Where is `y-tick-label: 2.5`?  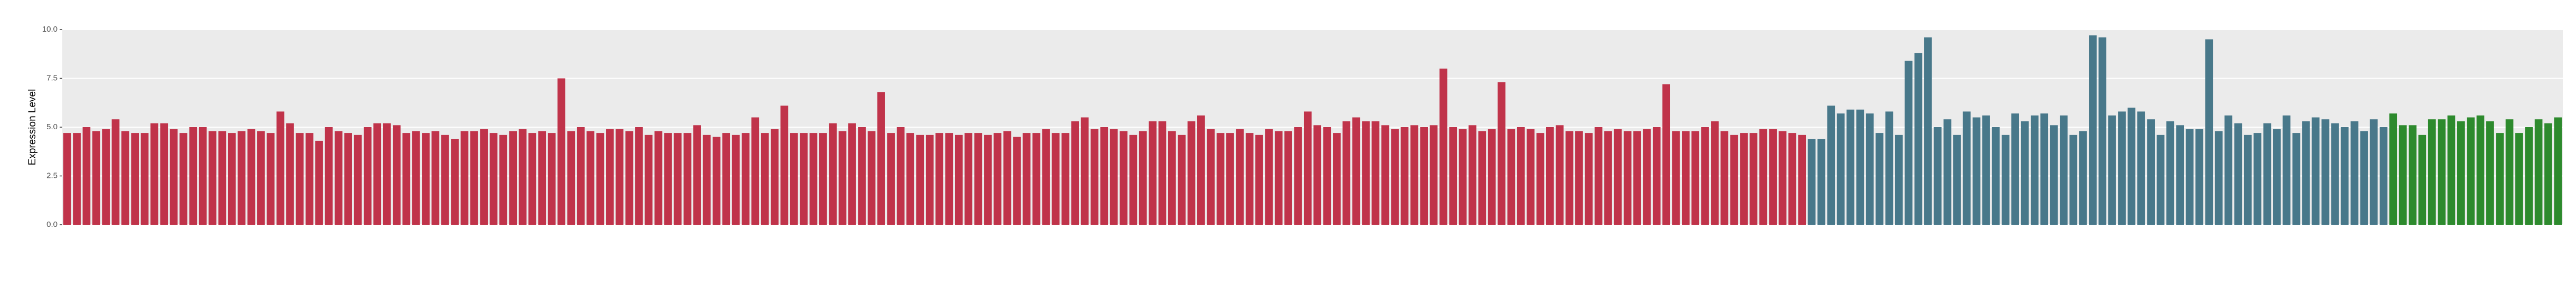 y-tick-label: 2.5 is located at coordinates (52, 175).